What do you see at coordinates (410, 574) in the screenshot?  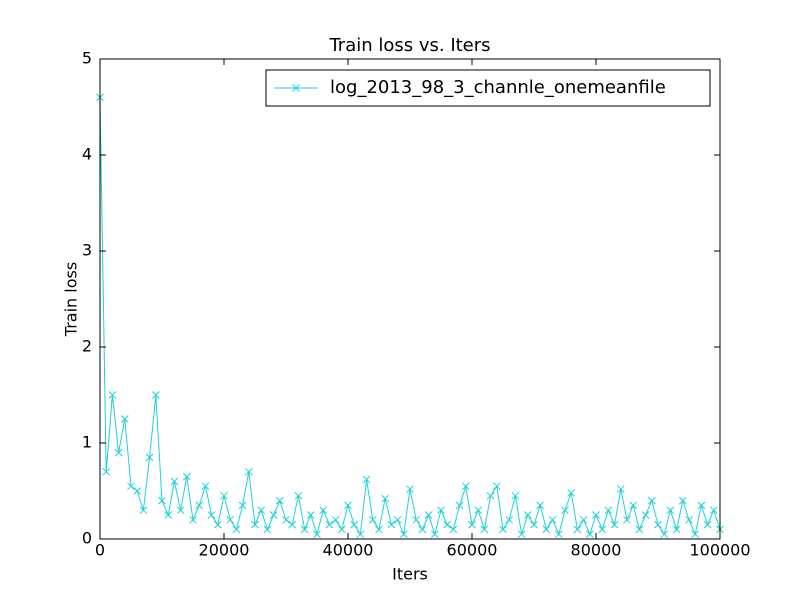 I see `x-axis-label: Iters` at bounding box center [410, 574].